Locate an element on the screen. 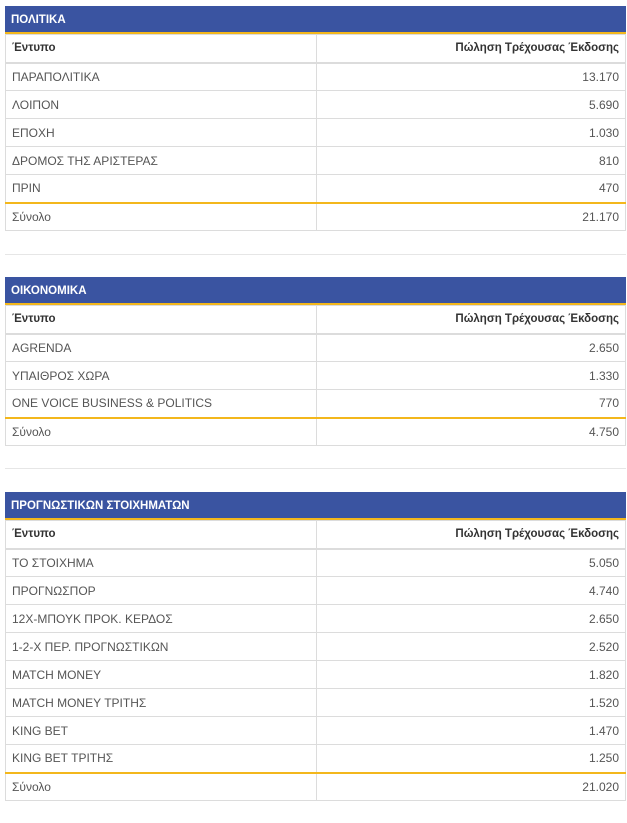 Image resolution: width=627 pixels, height=823 pixels. row-name: ΠΡΟΓΝΩΣΠΟΡ is located at coordinates (161, 590).